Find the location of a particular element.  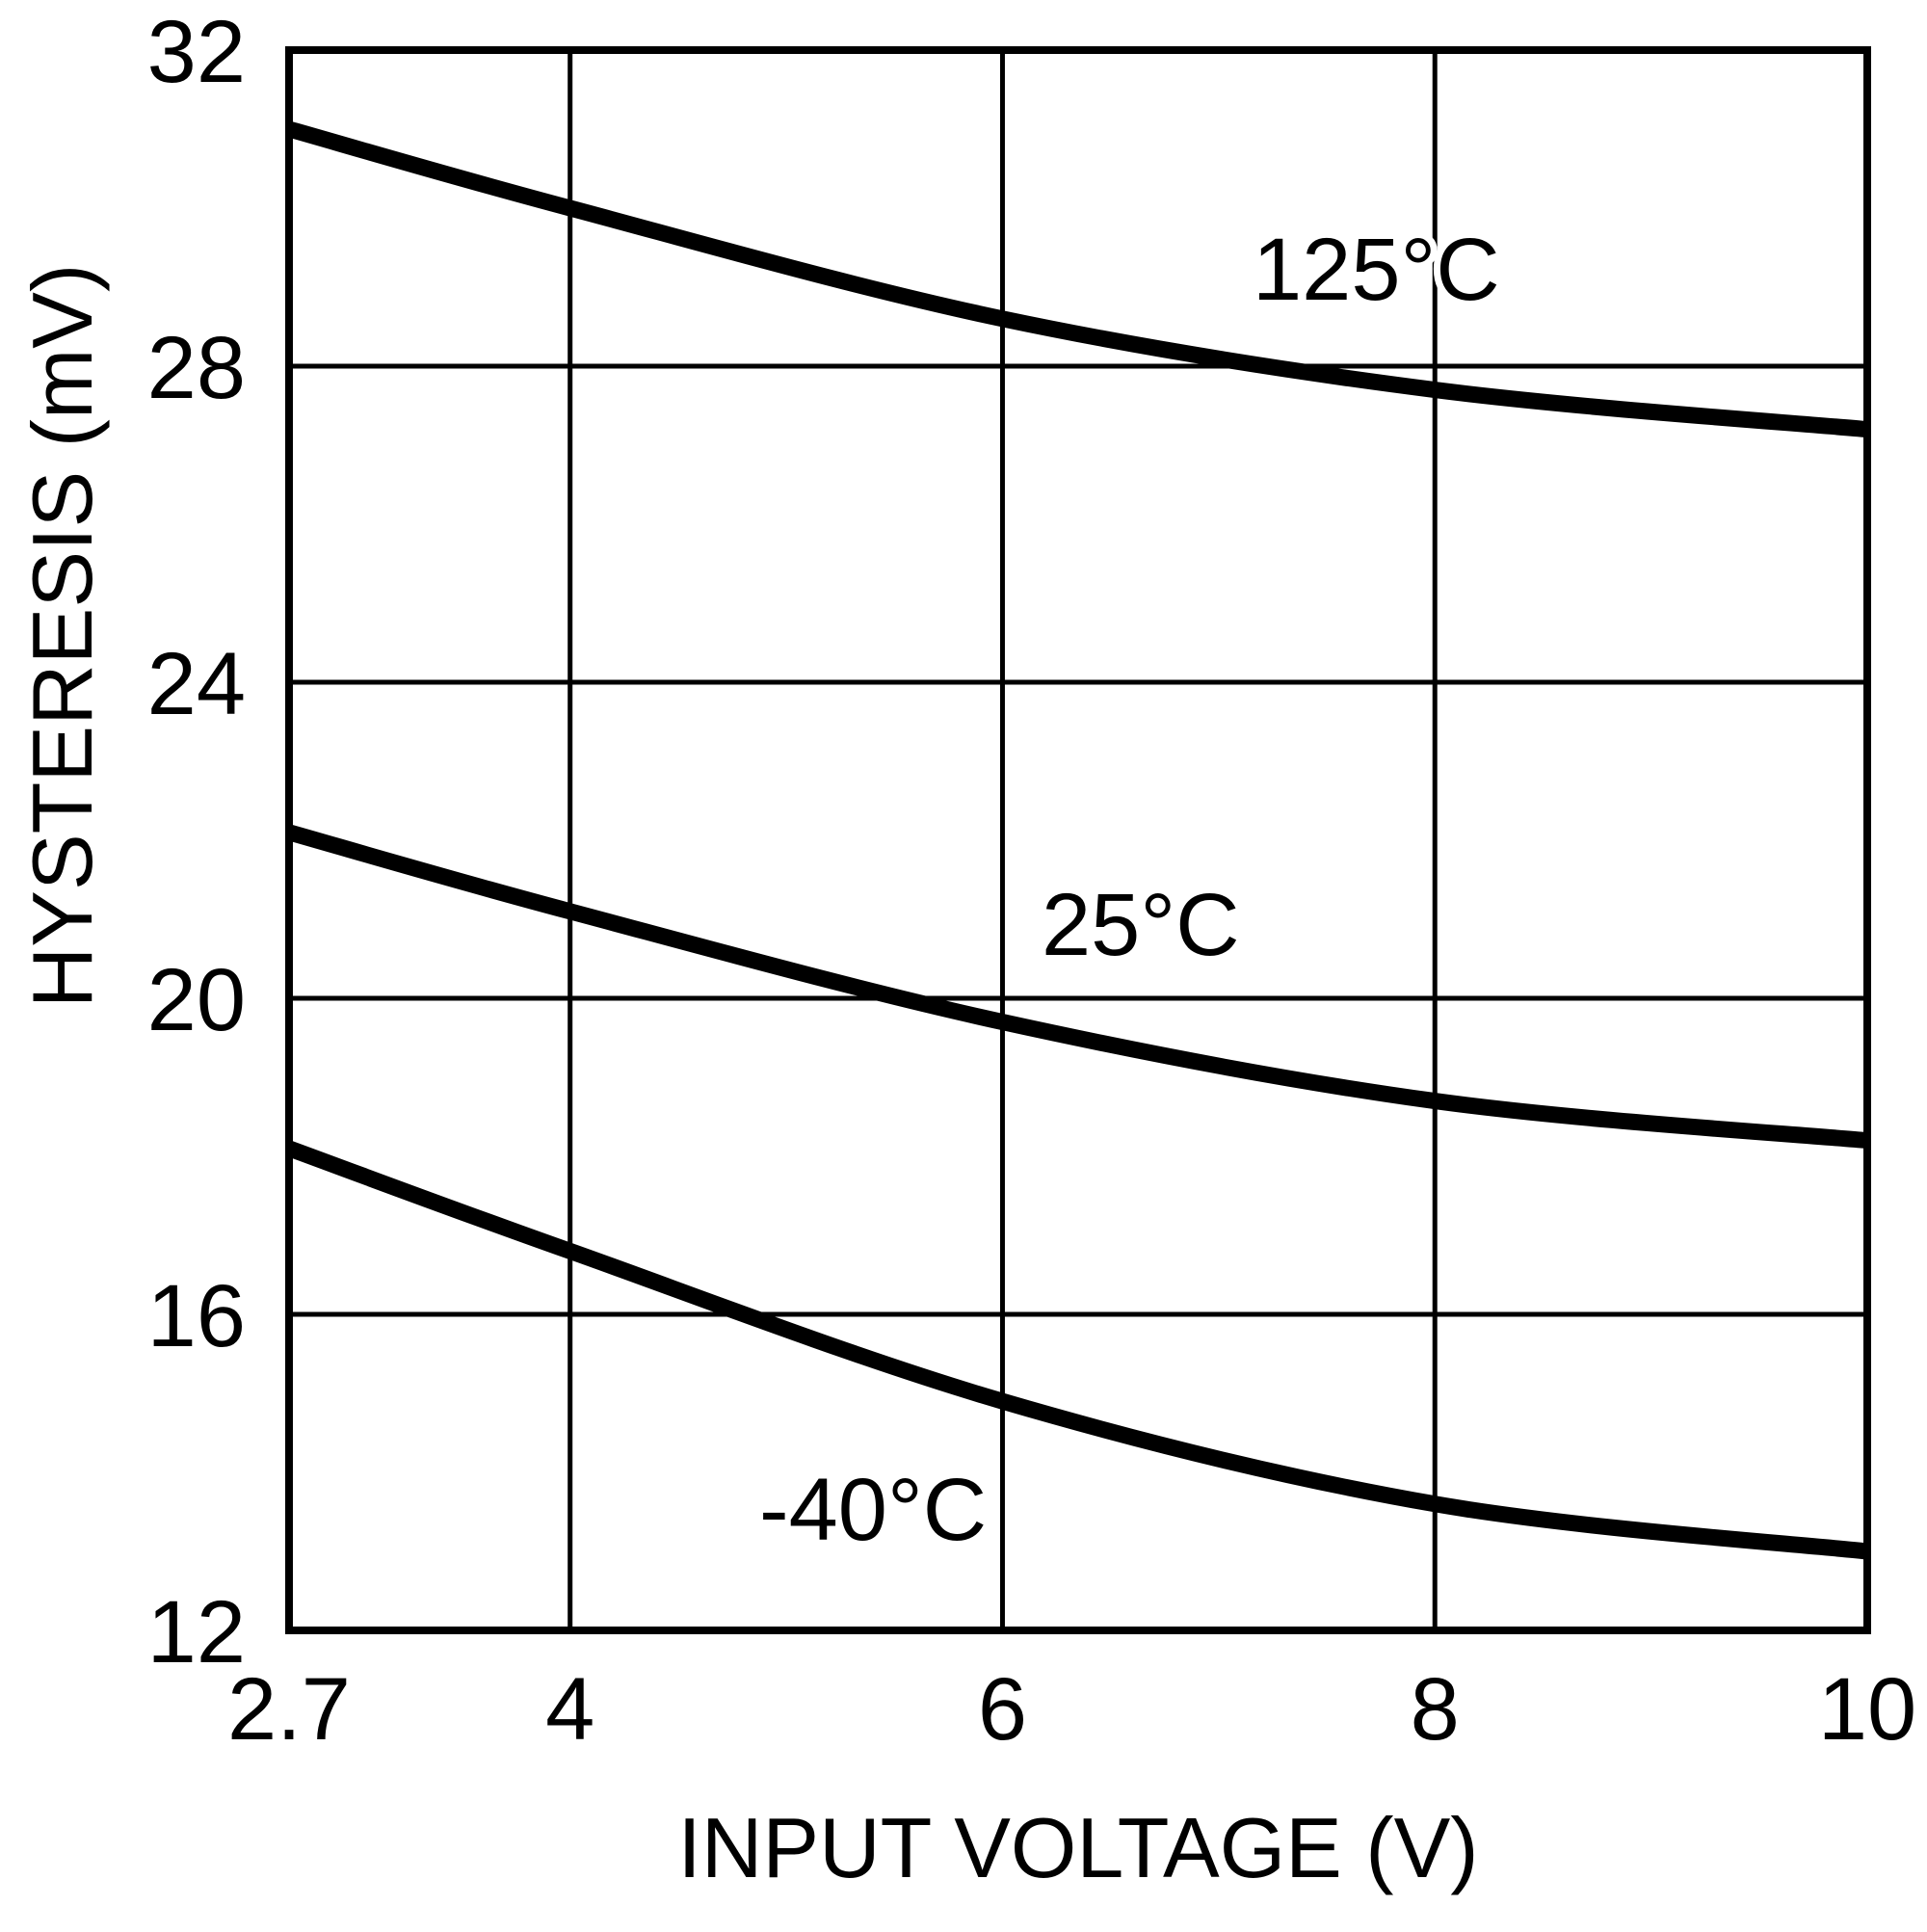

y-axis-title: HYSTERESIS (mV) is located at coordinates (62, 636).